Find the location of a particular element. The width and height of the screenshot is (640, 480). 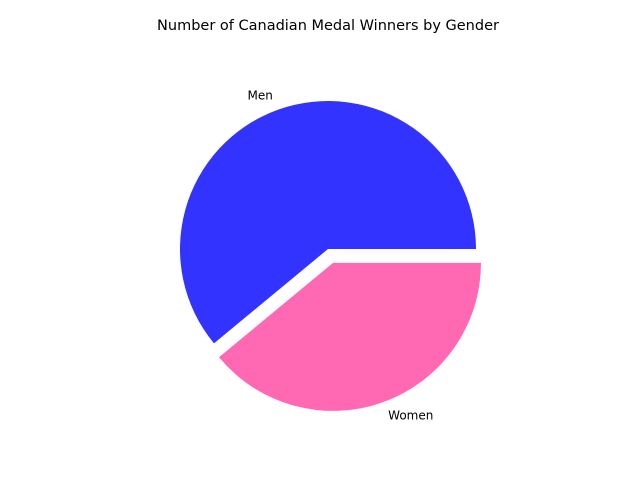

pie-slice-women is located at coordinates (350, 336).